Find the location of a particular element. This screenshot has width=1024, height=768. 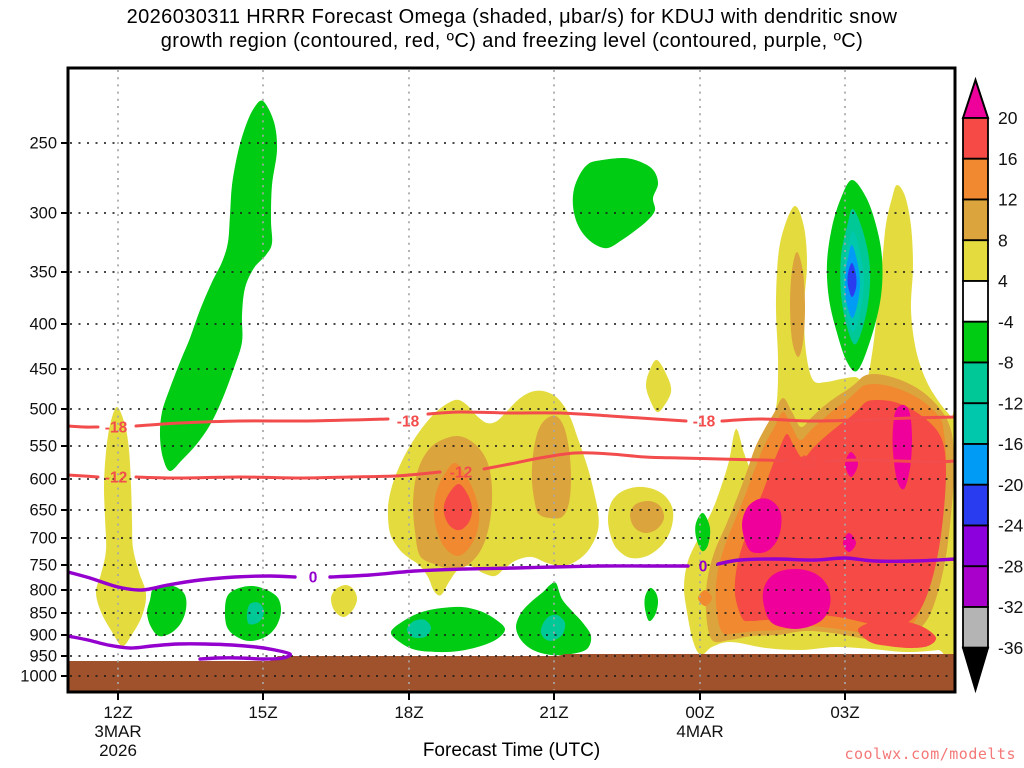

x-tick-label: 21Z is located at coordinates (553, 712).